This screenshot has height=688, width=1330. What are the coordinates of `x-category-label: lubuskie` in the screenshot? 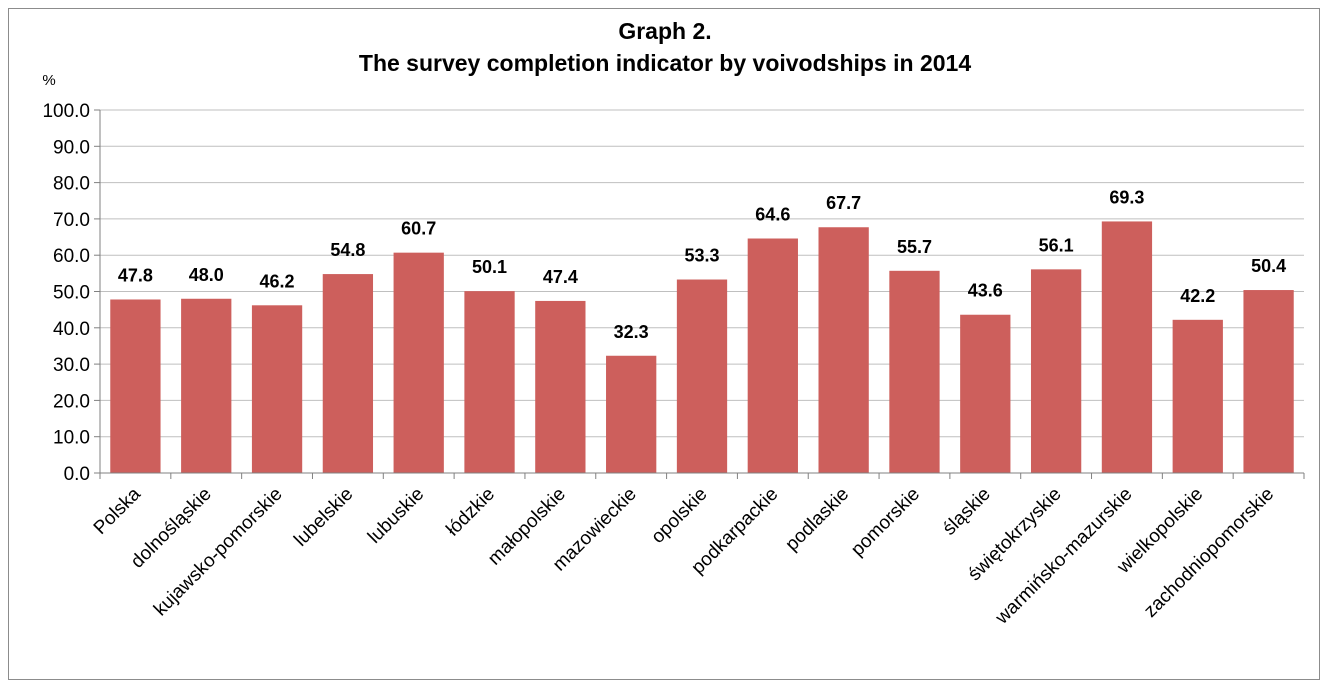 It's located at (396, 516).